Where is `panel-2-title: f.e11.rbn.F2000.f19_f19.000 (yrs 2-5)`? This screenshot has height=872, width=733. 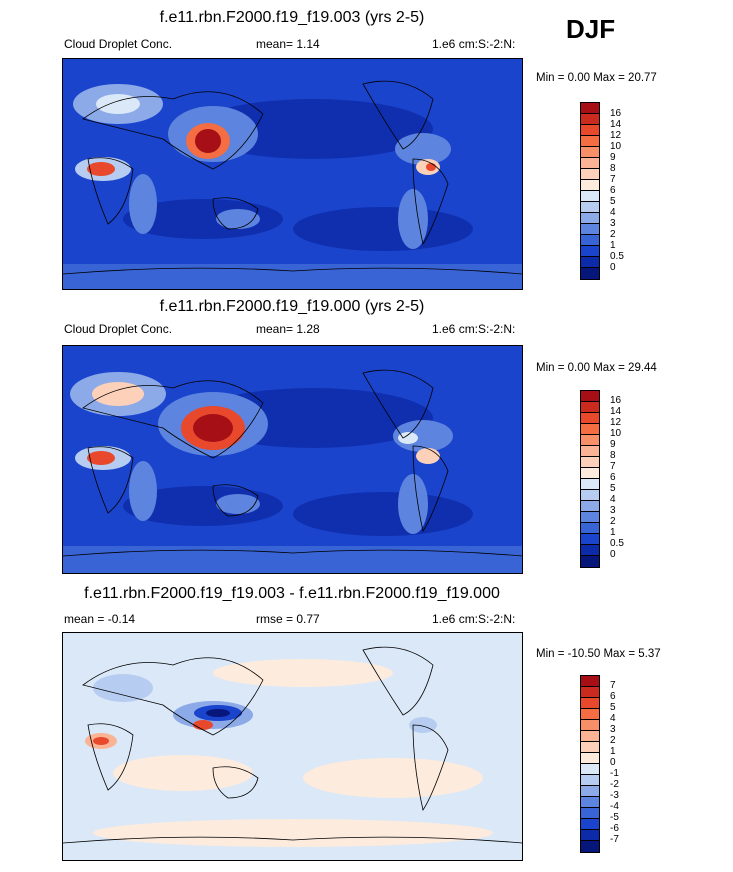
panel-2-title: f.e11.rbn.F2000.f19_f19.000 (yrs 2-5) is located at coordinates (292, 306).